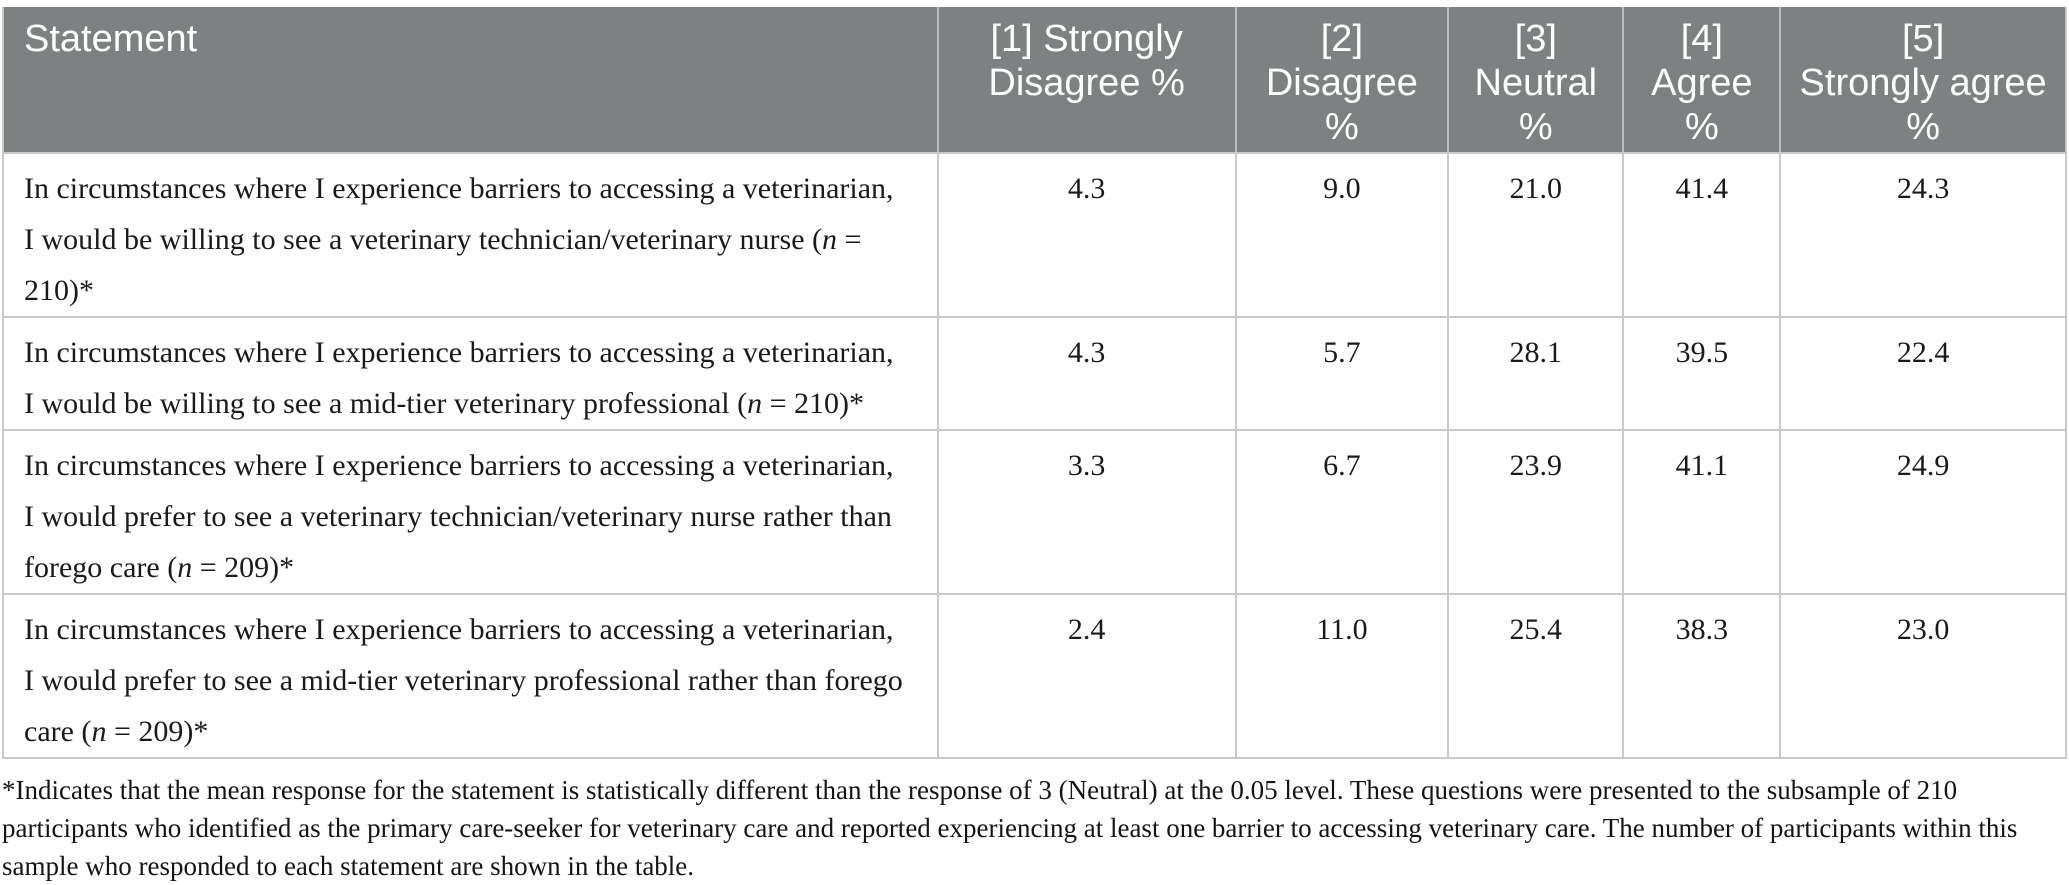 This screenshot has width=2069, height=885. I want to click on value-cell-neutral: 23.9, so click(1536, 512).